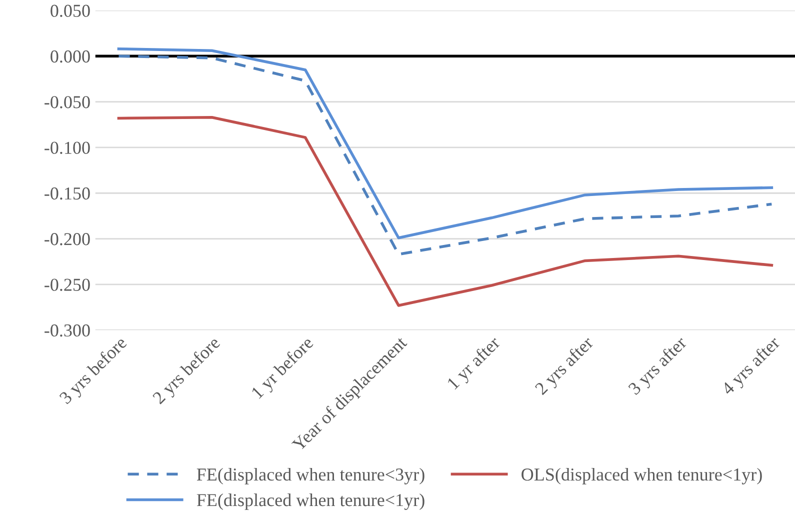 This screenshot has height=524, width=795. I want to click on x-tick-label: 2 yrs after, so click(565, 366).